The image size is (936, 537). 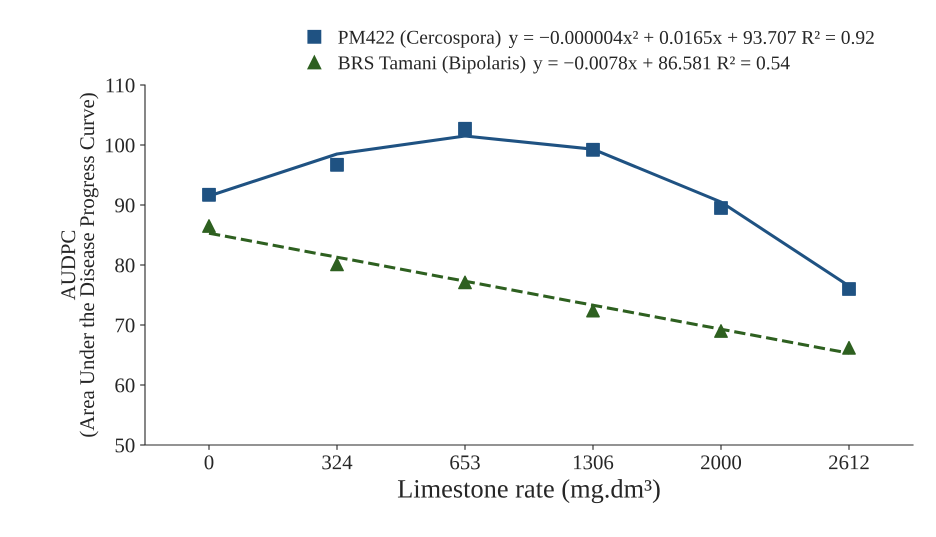 I want to click on y-tick-label: 110, so click(x=120, y=85).